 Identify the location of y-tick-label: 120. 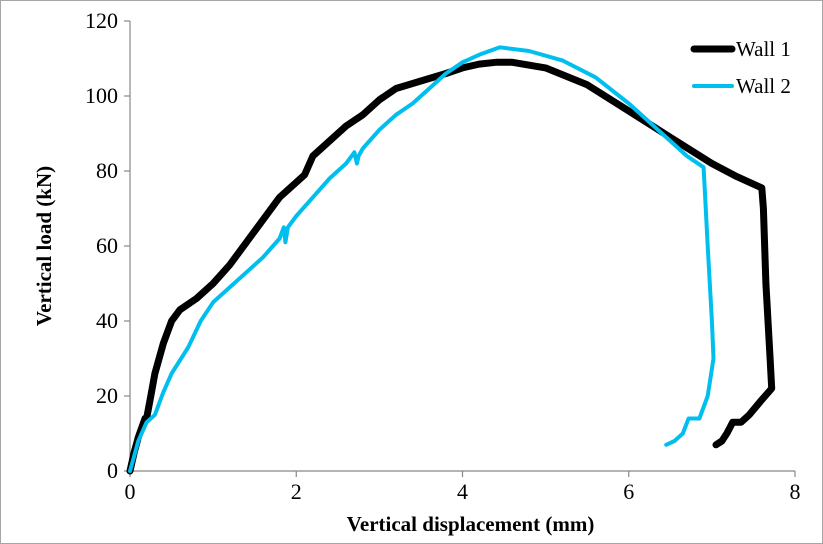
(101, 20).